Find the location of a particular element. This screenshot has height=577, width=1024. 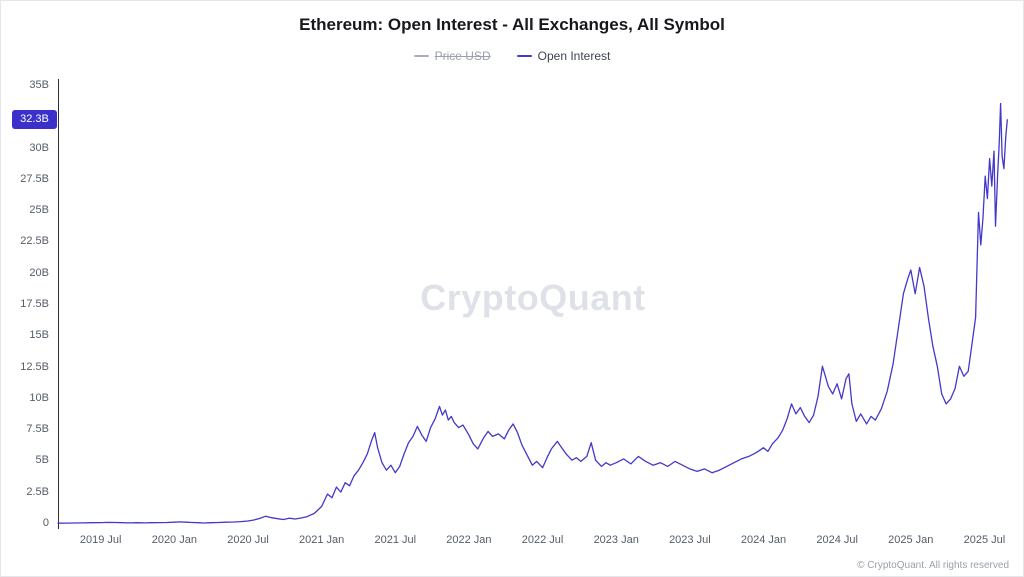

y-tick-label: 22.5B is located at coordinates (34, 241).